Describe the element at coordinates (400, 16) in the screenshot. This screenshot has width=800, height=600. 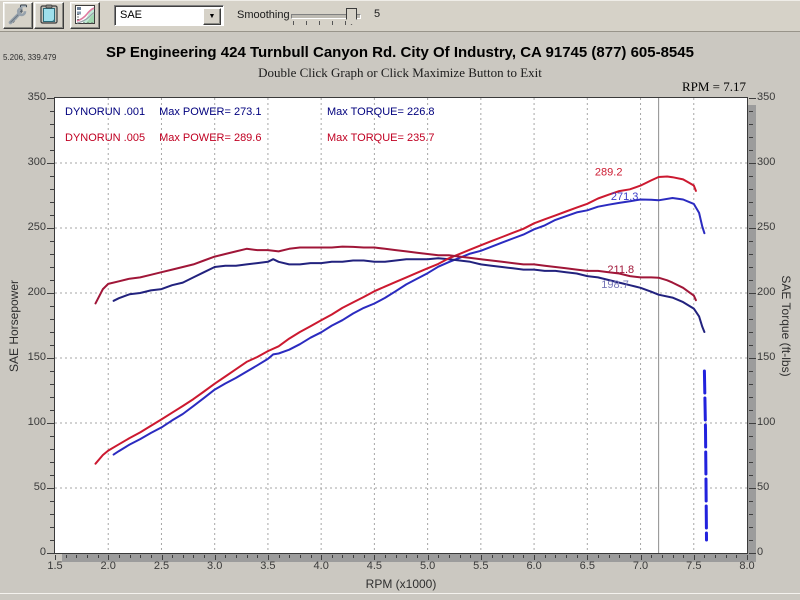
I see `toolbar: SAE ▼ Smoothing 5` at that location.